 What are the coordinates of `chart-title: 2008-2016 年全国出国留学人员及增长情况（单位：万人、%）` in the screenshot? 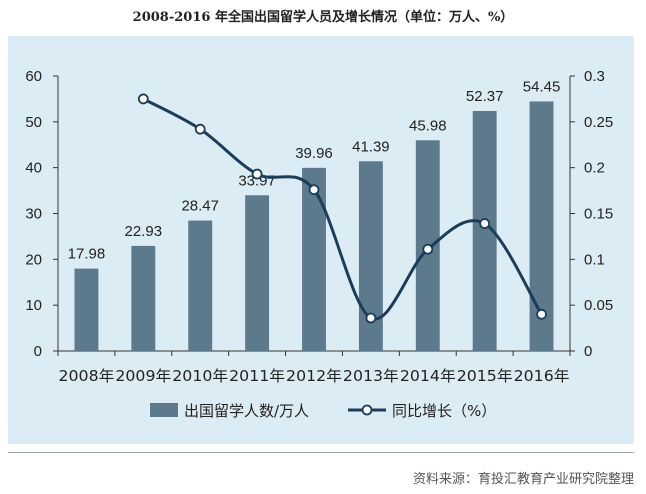 It's located at (323, 17).